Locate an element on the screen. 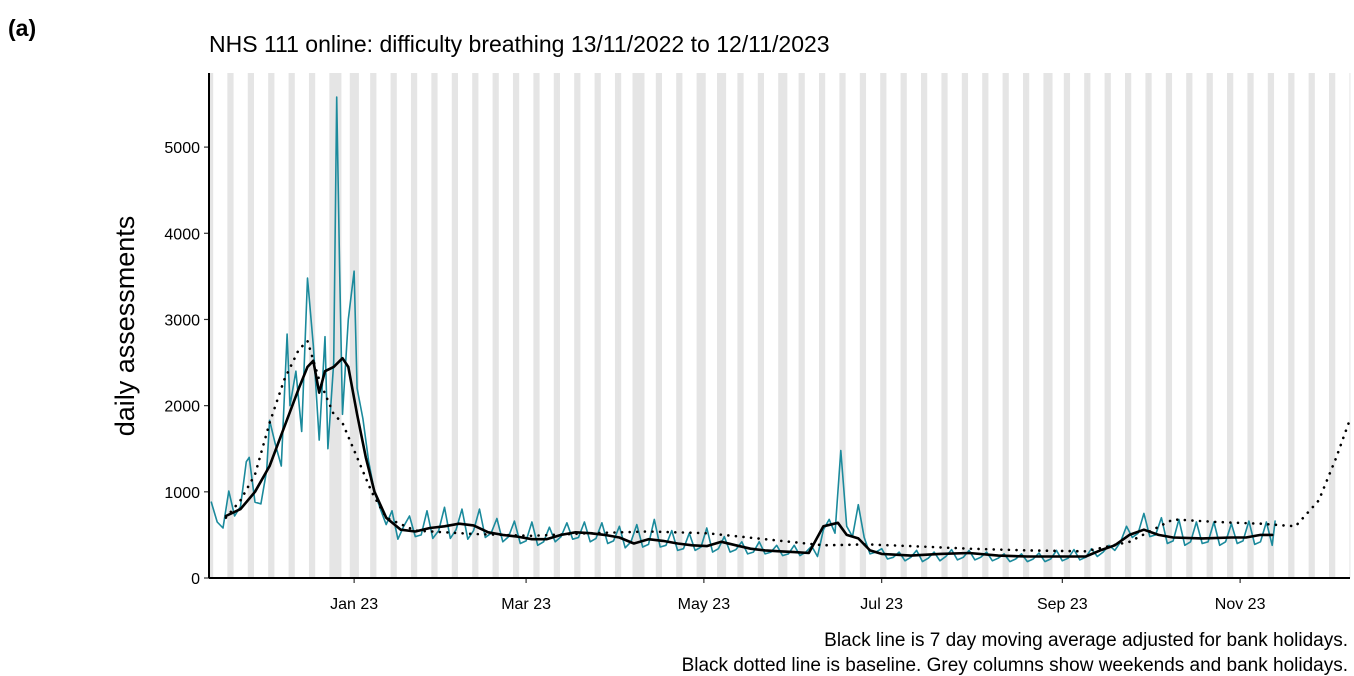  y-tick-label: 1000 is located at coordinates (182, 493).